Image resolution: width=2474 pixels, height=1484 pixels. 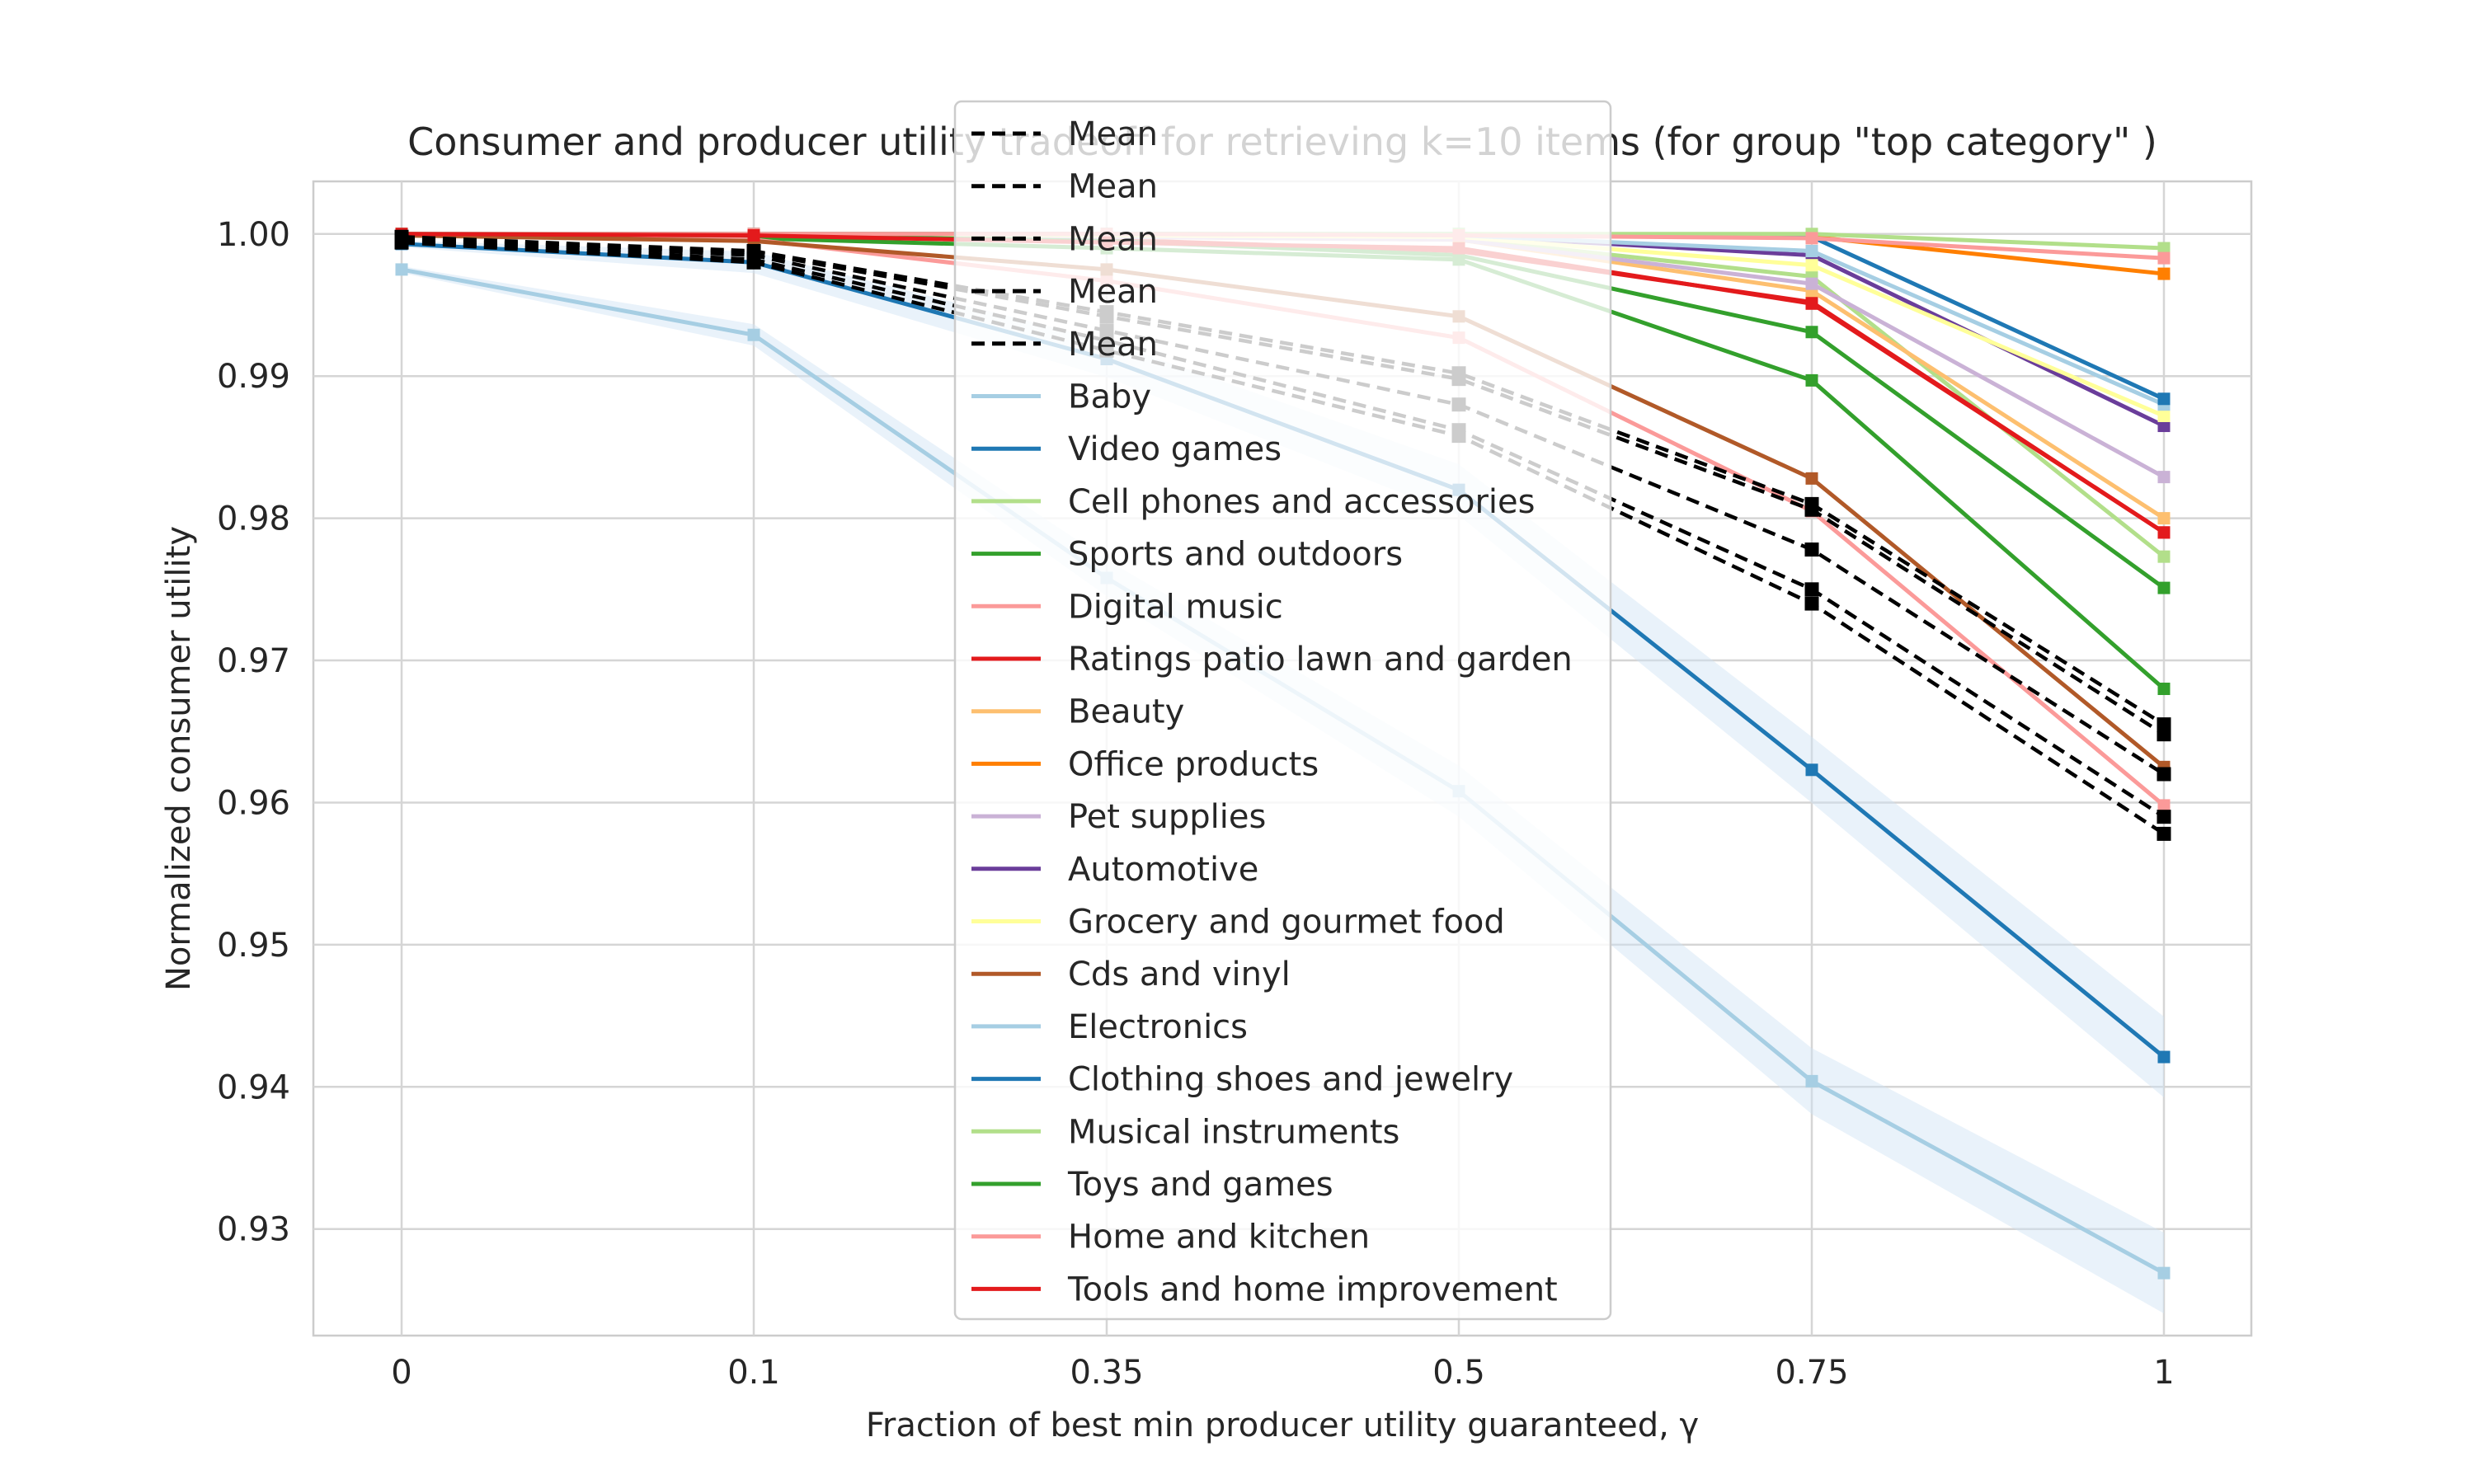 I want to click on legend-label: Digital music, so click(x=1175, y=607).